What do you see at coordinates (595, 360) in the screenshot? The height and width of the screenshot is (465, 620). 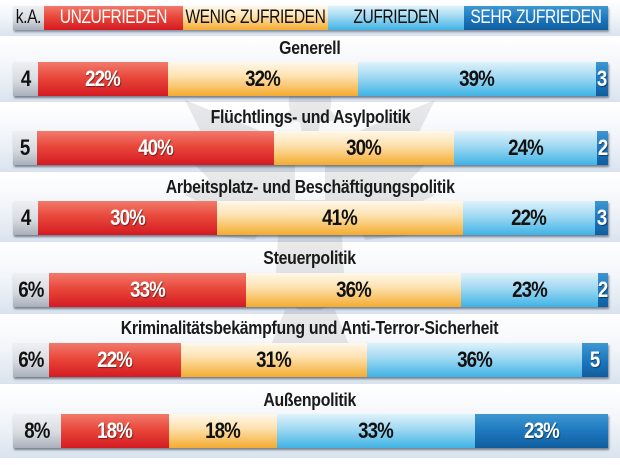 I see `segment-sehr-zufrieden: 5` at bounding box center [595, 360].